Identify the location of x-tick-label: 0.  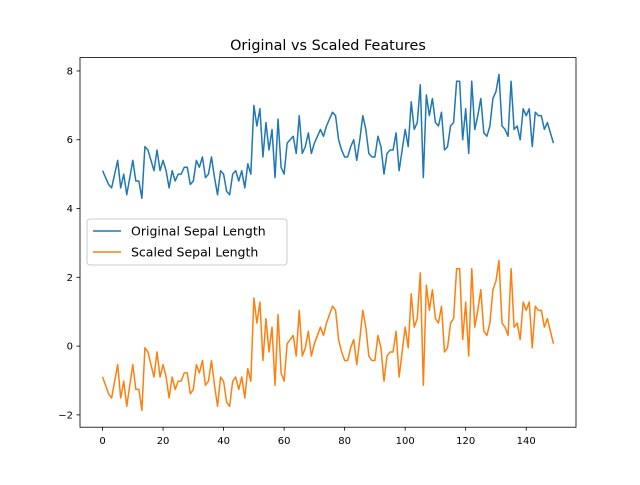
(102, 441).